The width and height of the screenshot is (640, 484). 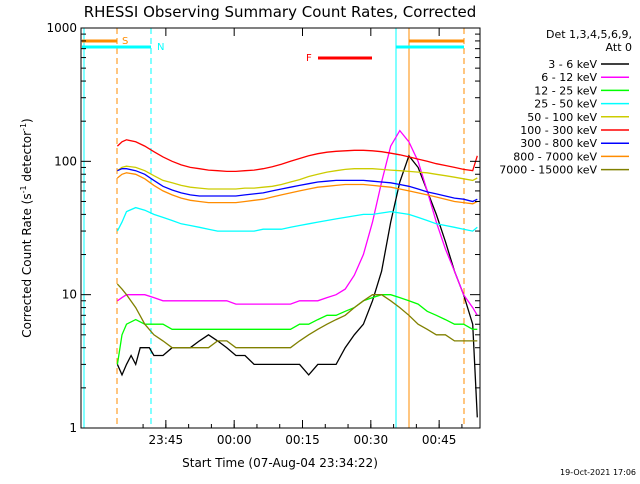 I want to click on y-tick-label-2: 100, so click(x=65, y=161).